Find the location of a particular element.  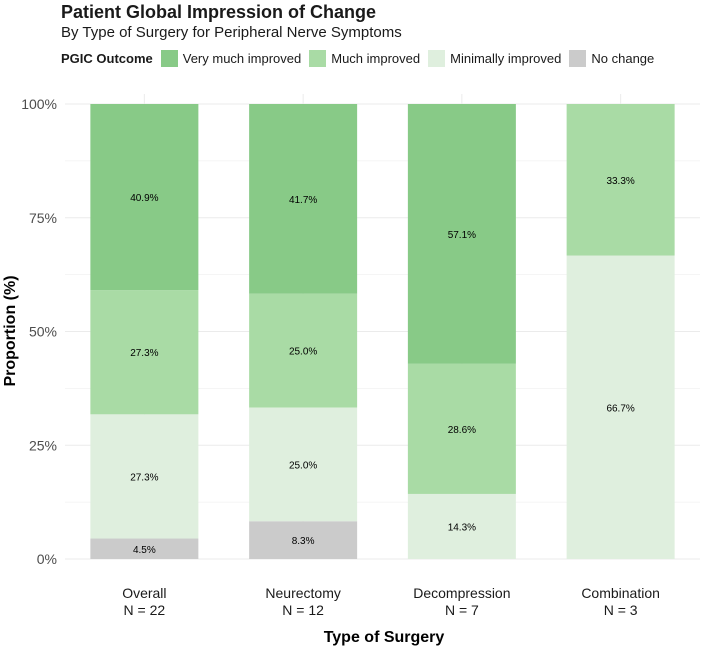

data-label: 28.6% is located at coordinates (462, 430).